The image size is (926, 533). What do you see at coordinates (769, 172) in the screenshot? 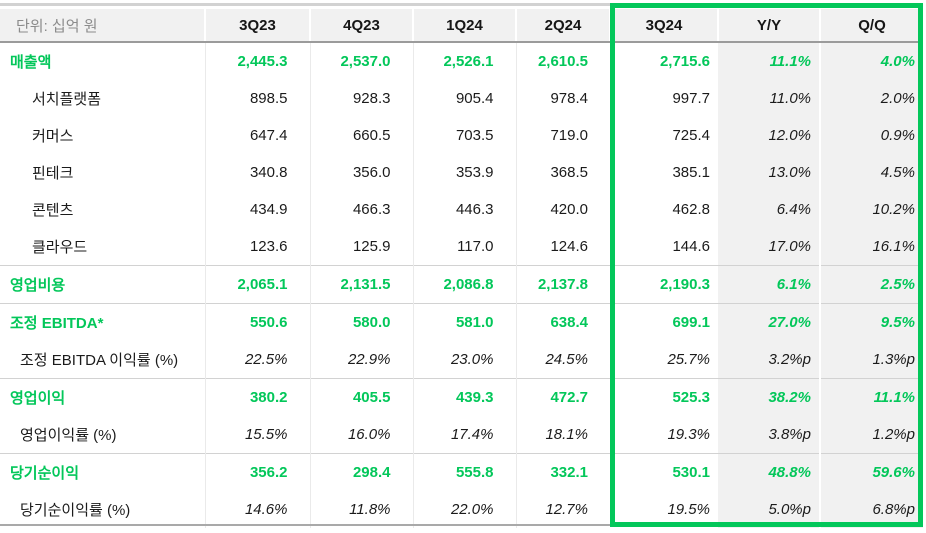
I see `cell-yy: 13.0%` at bounding box center [769, 172].